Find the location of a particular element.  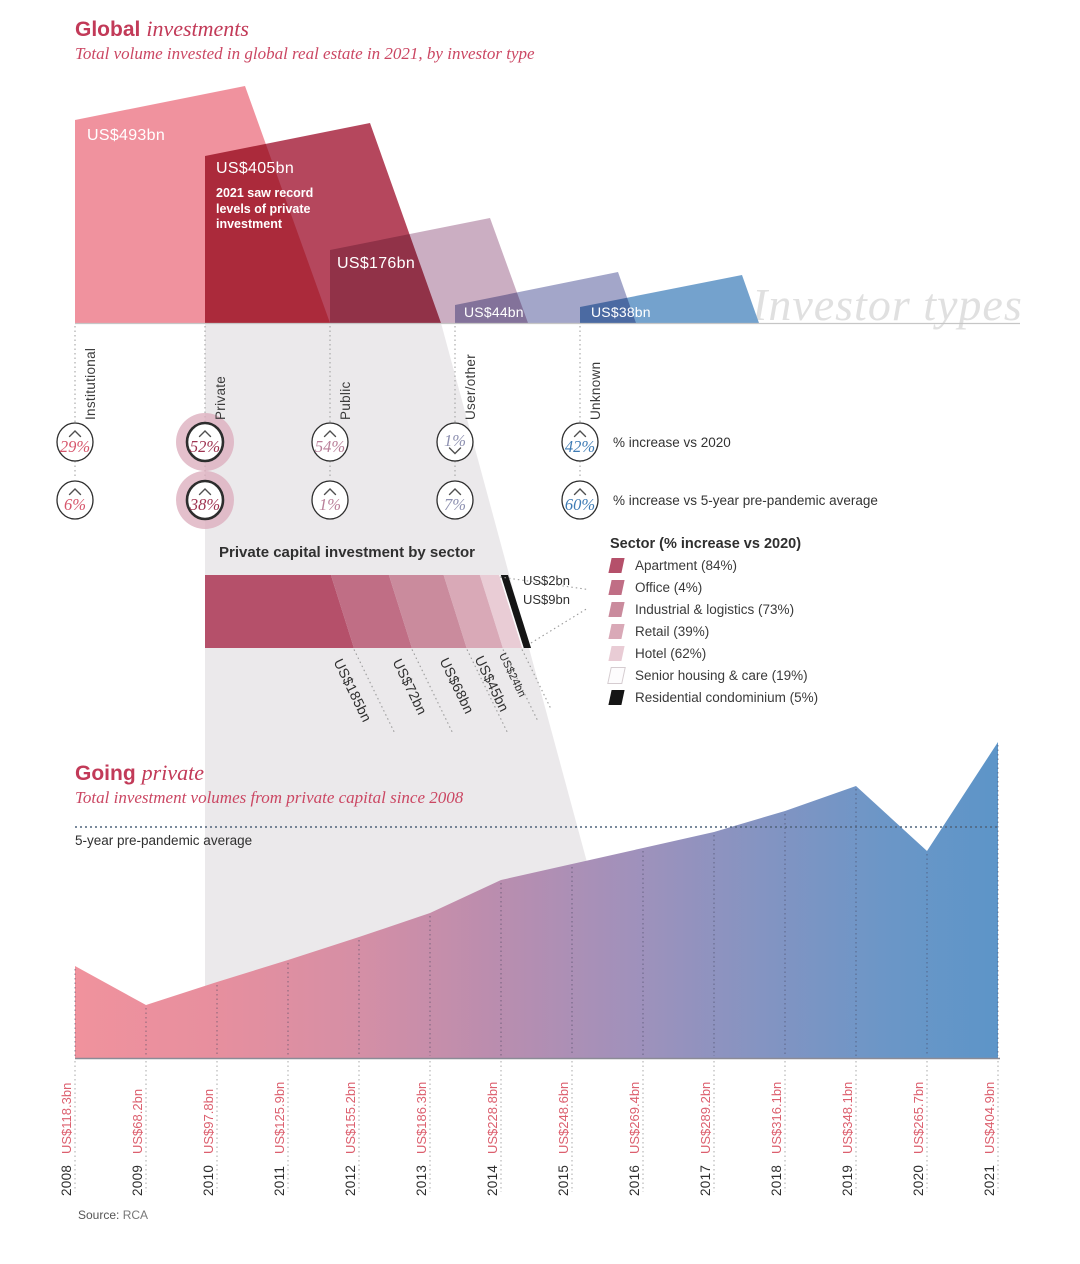

amount-2009: US$68.2bn is located at coordinates (137, 1121).